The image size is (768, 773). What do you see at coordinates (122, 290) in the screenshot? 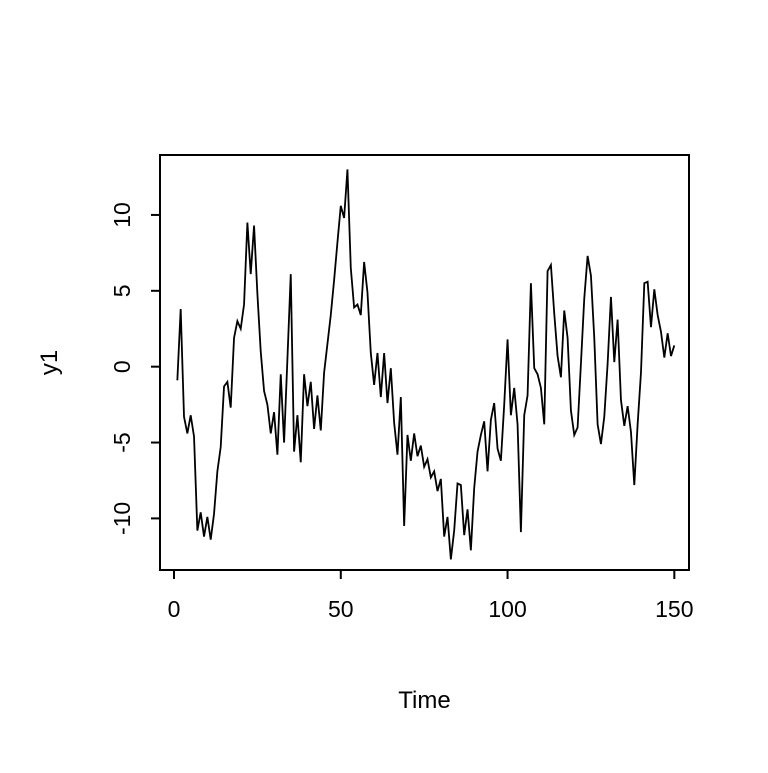
I see `y-tick-label: 5` at bounding box center [122, 290].